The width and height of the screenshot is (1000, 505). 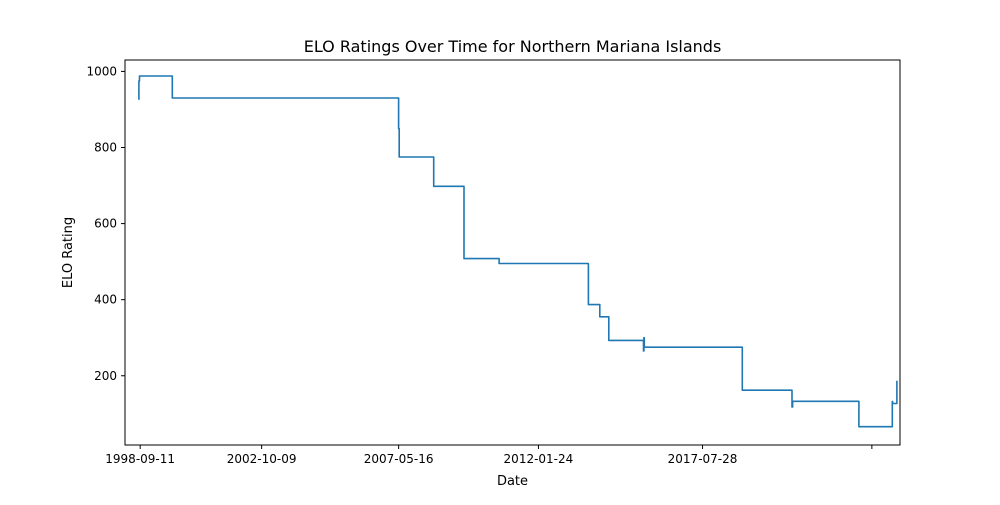 What do you see at coordinates (512, 481) in the screenshot?
I see `x-axis-label: Date` at bounding box center [512, 481].